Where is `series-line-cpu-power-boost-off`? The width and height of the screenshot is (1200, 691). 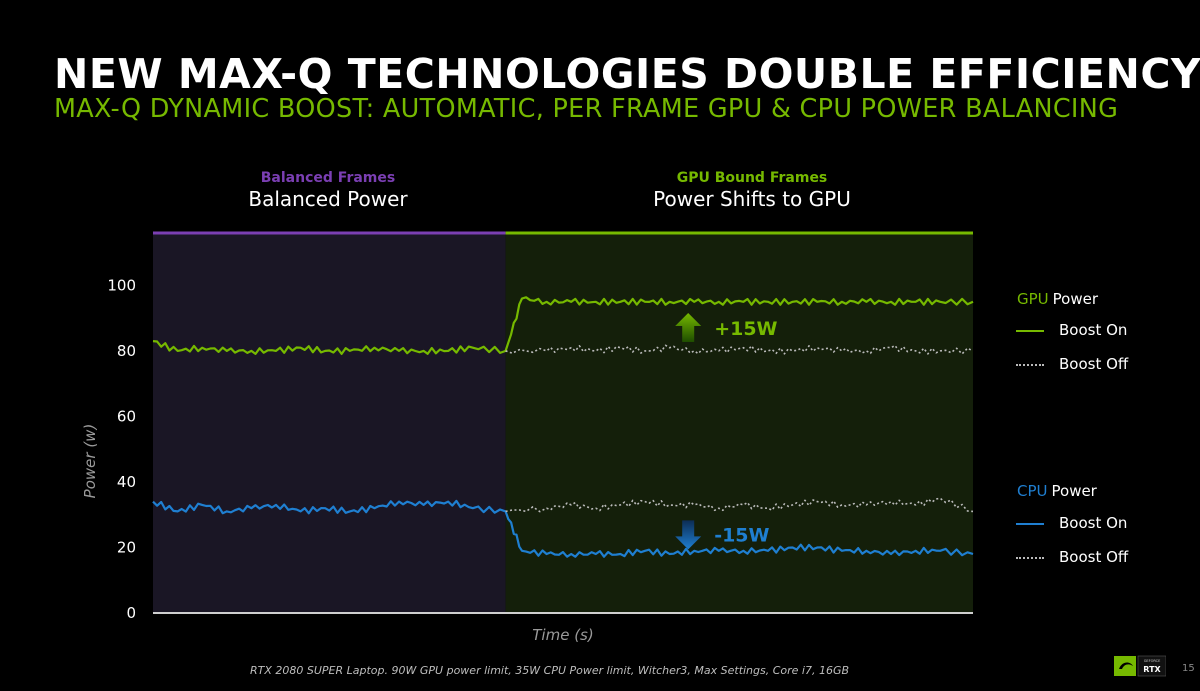
series-line-cpu-power-boost-off is located at coordinates (739, 505).